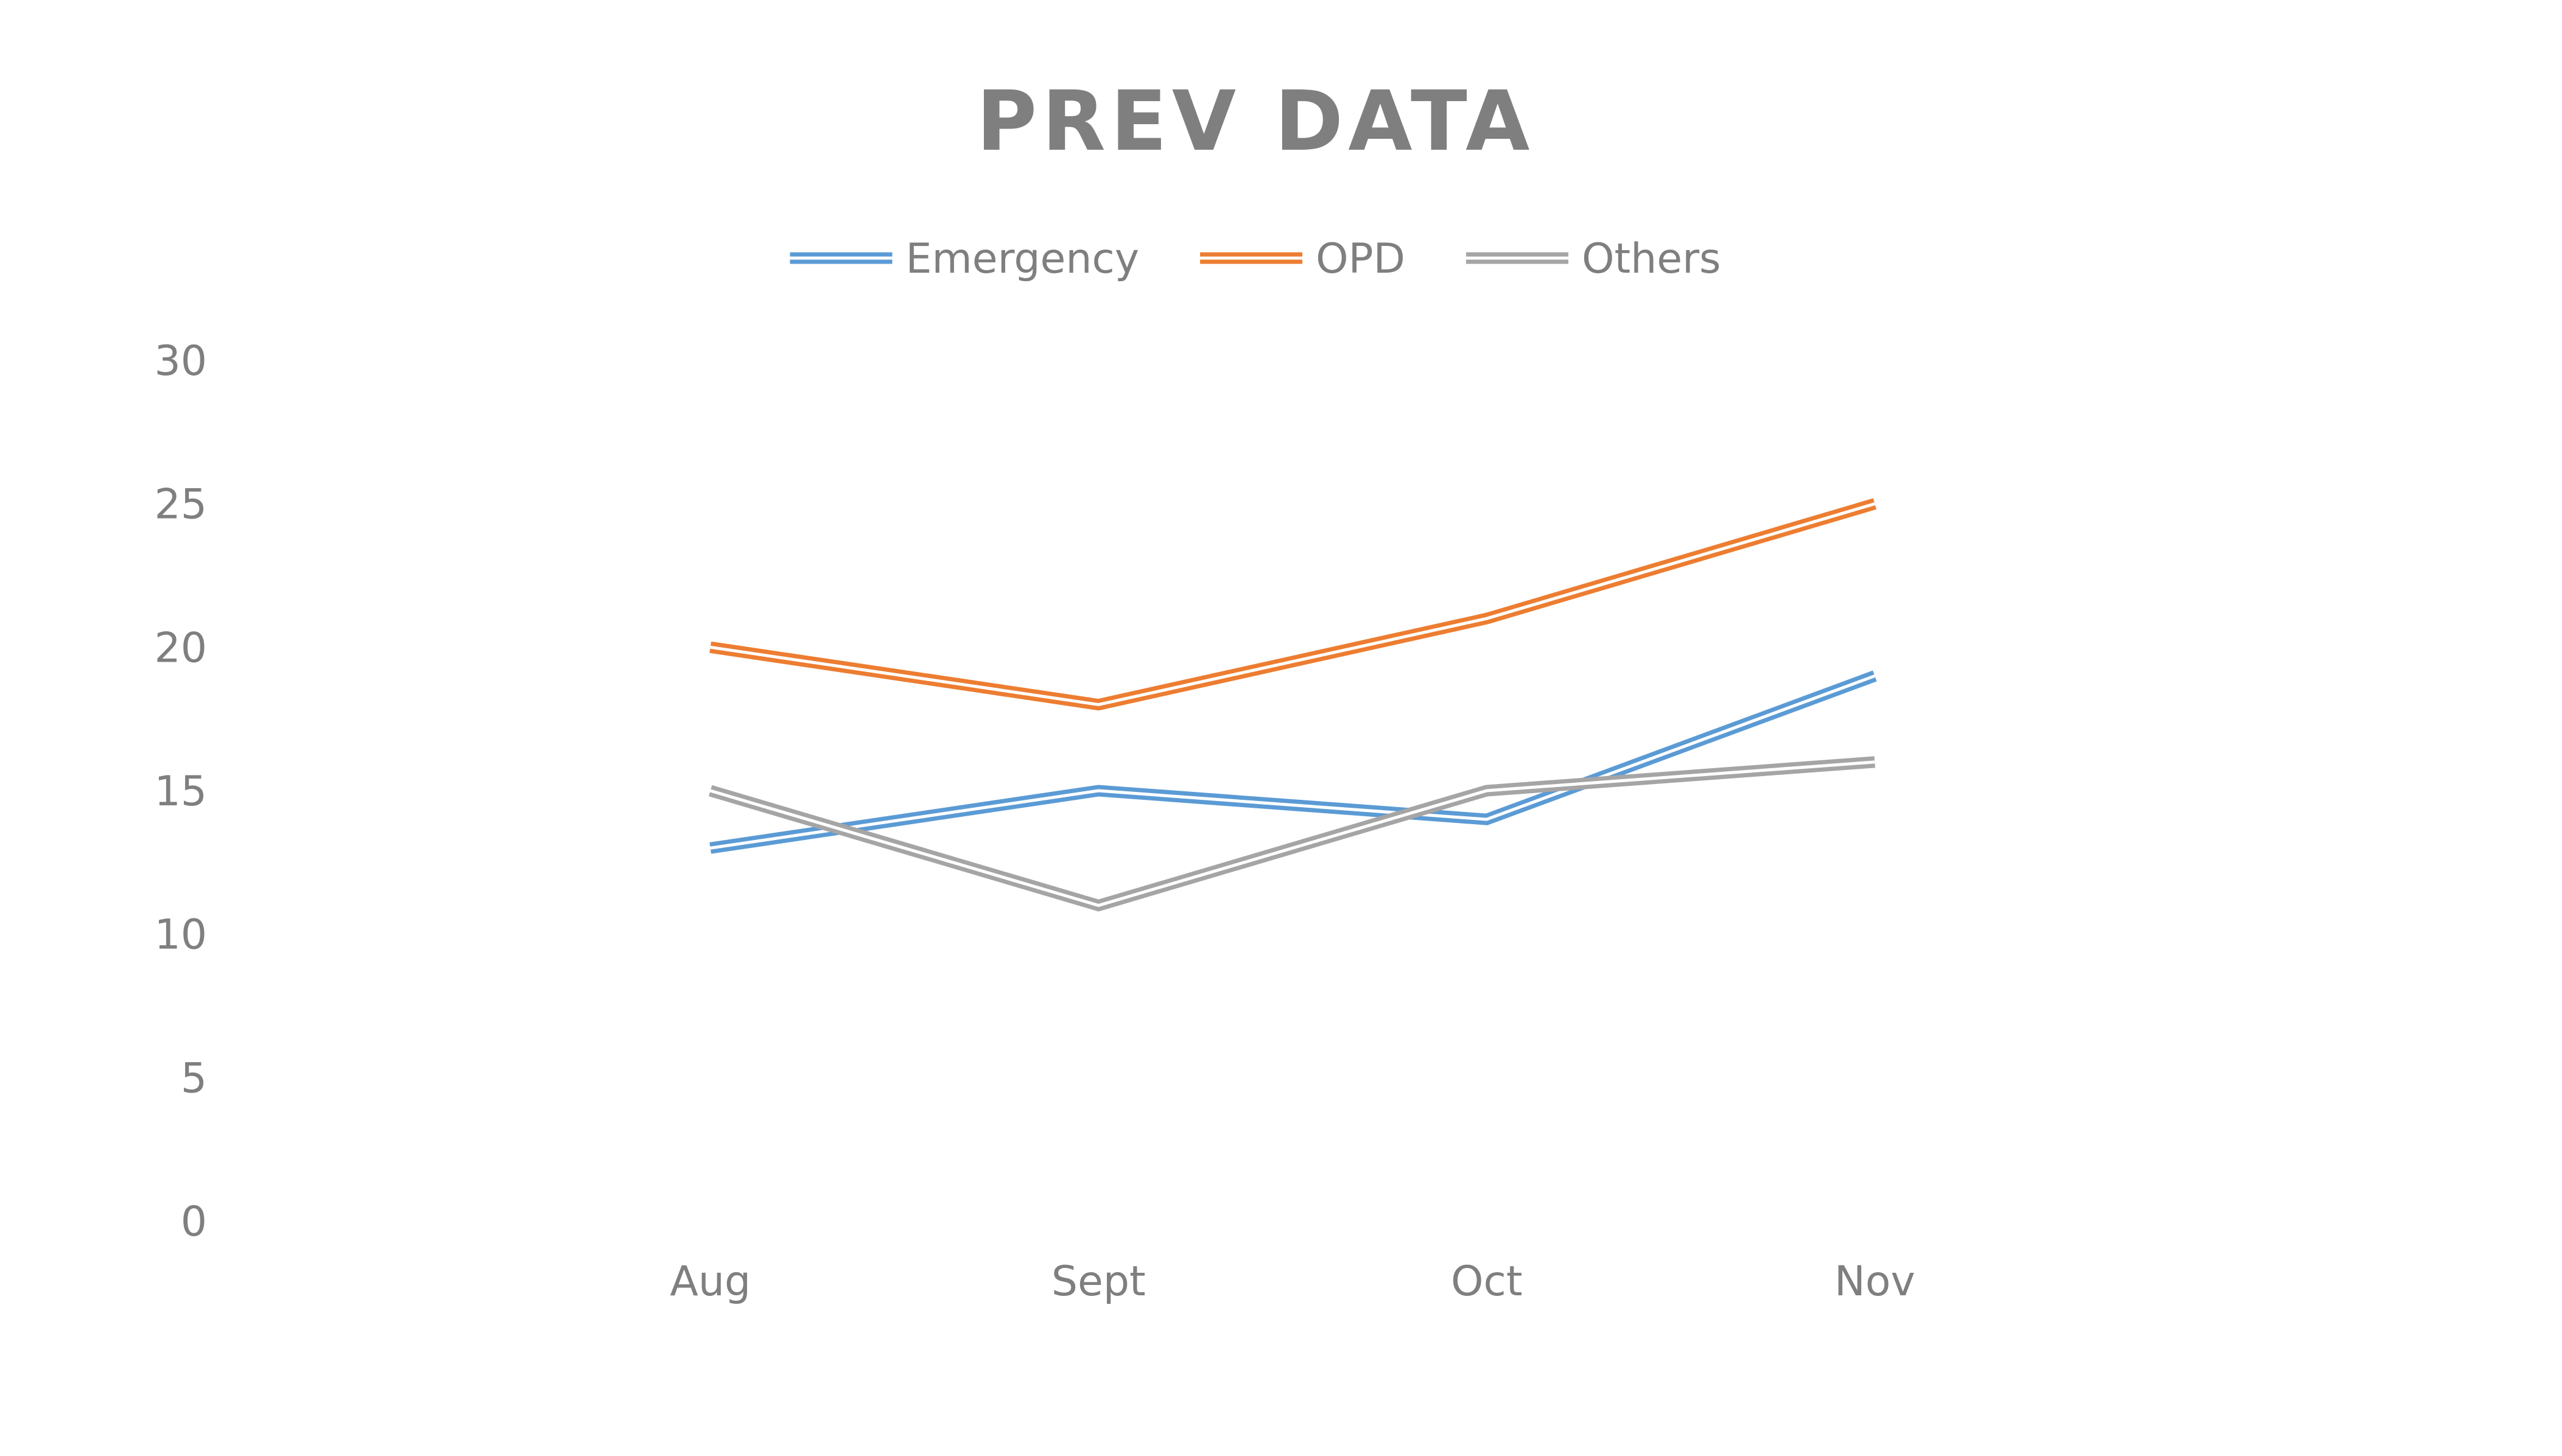 The height and width of the screenshot is (1456, 2562). I want to click on legend-label-emergency: Emergency, so click(1023, 259).